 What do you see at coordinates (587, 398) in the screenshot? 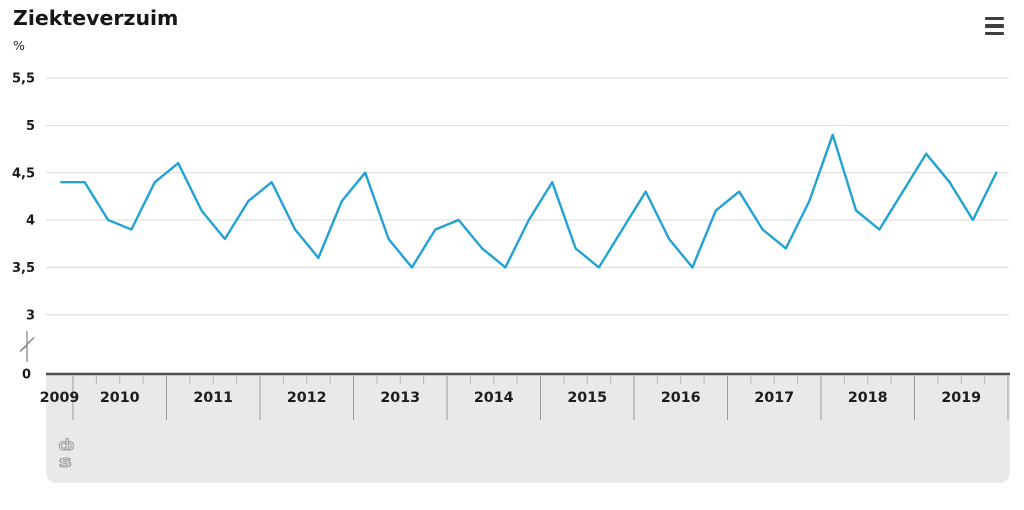
I see `x-axis-year-label: 2015` at bounding box center [587, 398].